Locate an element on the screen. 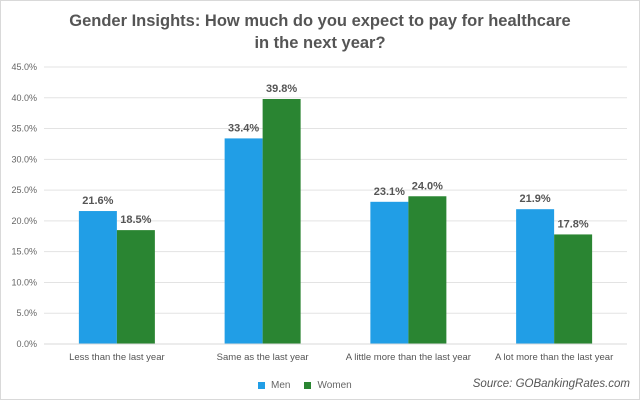 The image size is (640, 400). data-label: 39.8% is located at coordinates (281, 89).